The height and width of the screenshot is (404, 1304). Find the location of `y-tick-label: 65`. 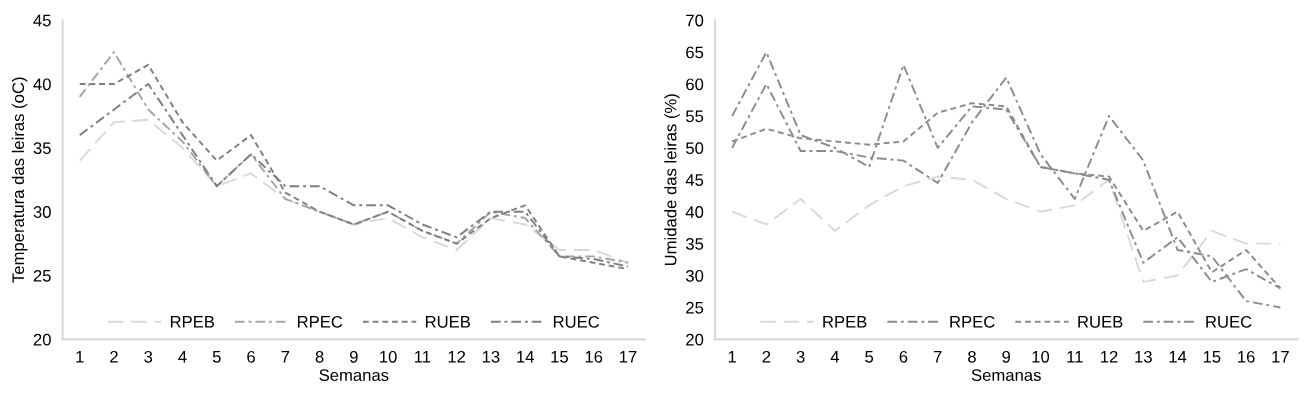

y-tick-label: 65 is located at coordinates (695, 52).